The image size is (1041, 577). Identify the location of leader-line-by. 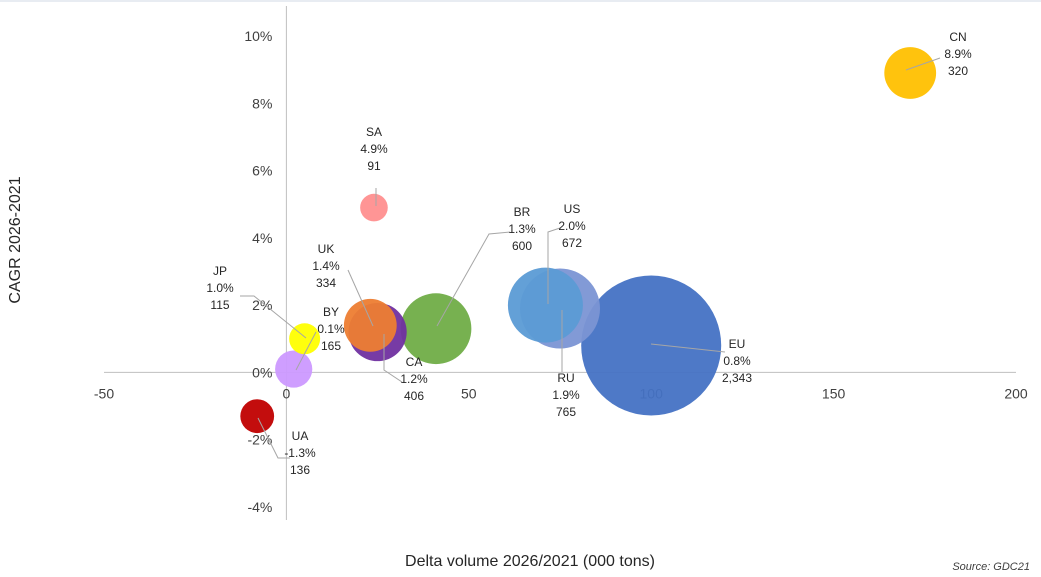
(306, 351).